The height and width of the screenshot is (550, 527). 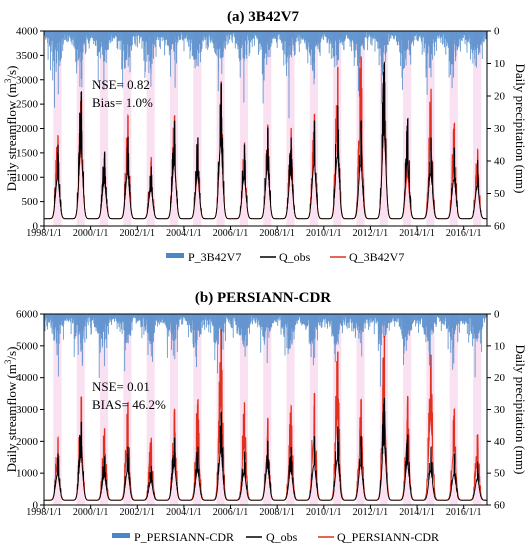 I want to click on chart-title: (a) 3B42V7, so click(x=263, y=17).